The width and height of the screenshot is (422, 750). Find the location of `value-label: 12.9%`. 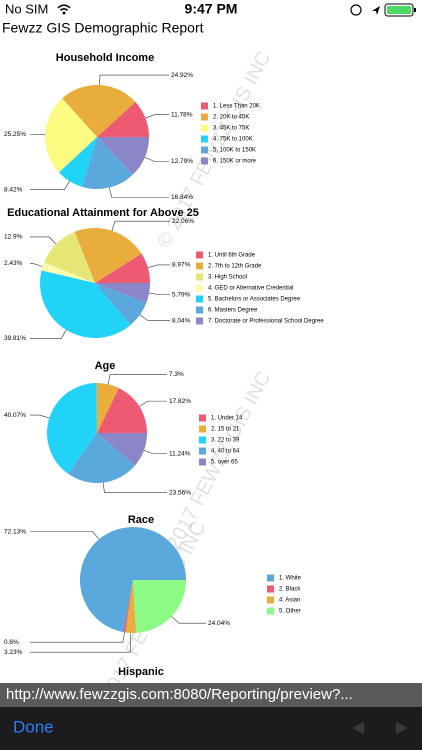

value-label: 12.9% is located at coordinates (13, 237).